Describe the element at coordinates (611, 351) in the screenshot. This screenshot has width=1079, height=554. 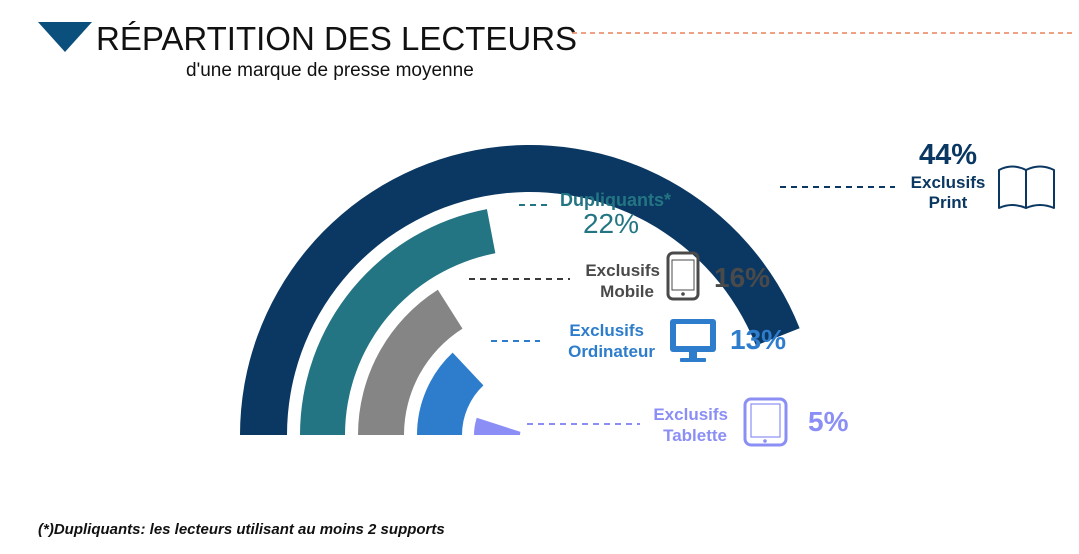
I see `label-ordinateur-line2: Ordinateur` at that location.